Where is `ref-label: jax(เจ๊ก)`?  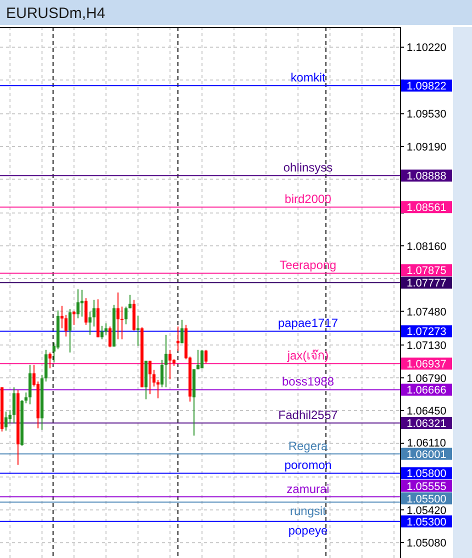 ref-label: jax(เจ๊ก) is located at coordinates (308, 355).